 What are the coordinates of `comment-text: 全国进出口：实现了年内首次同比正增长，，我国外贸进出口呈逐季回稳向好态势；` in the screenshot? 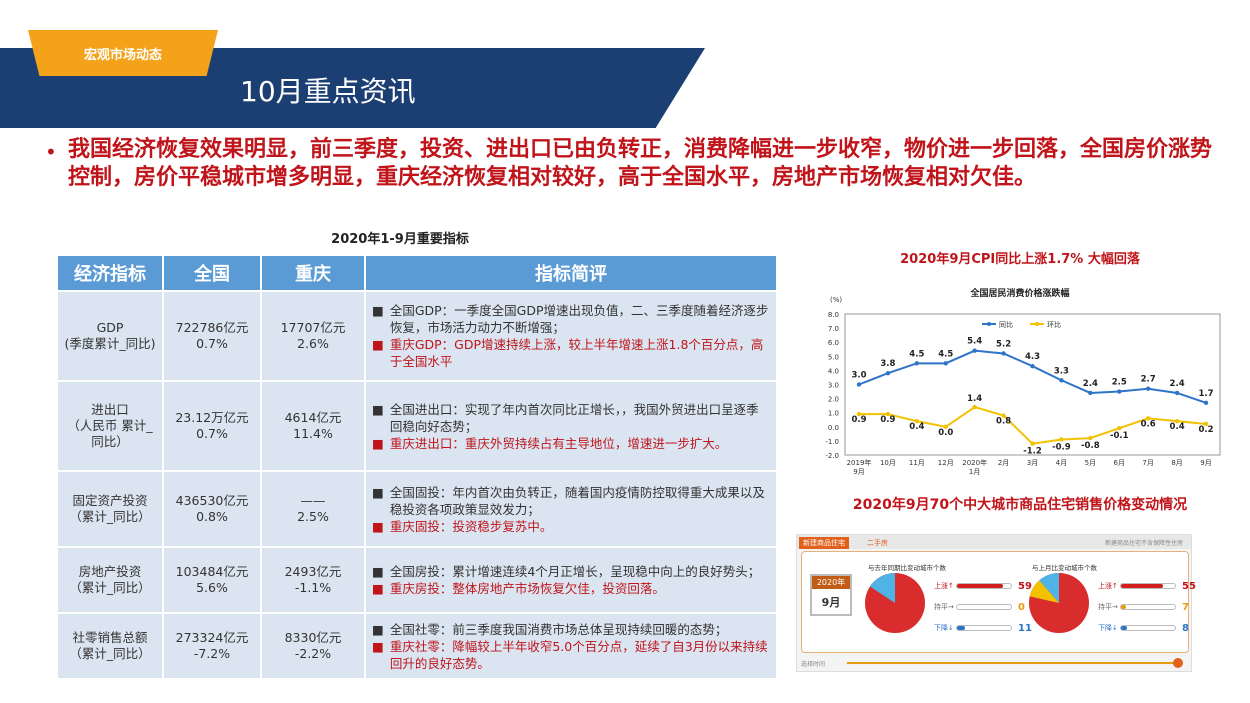 It's located at (574, 417).